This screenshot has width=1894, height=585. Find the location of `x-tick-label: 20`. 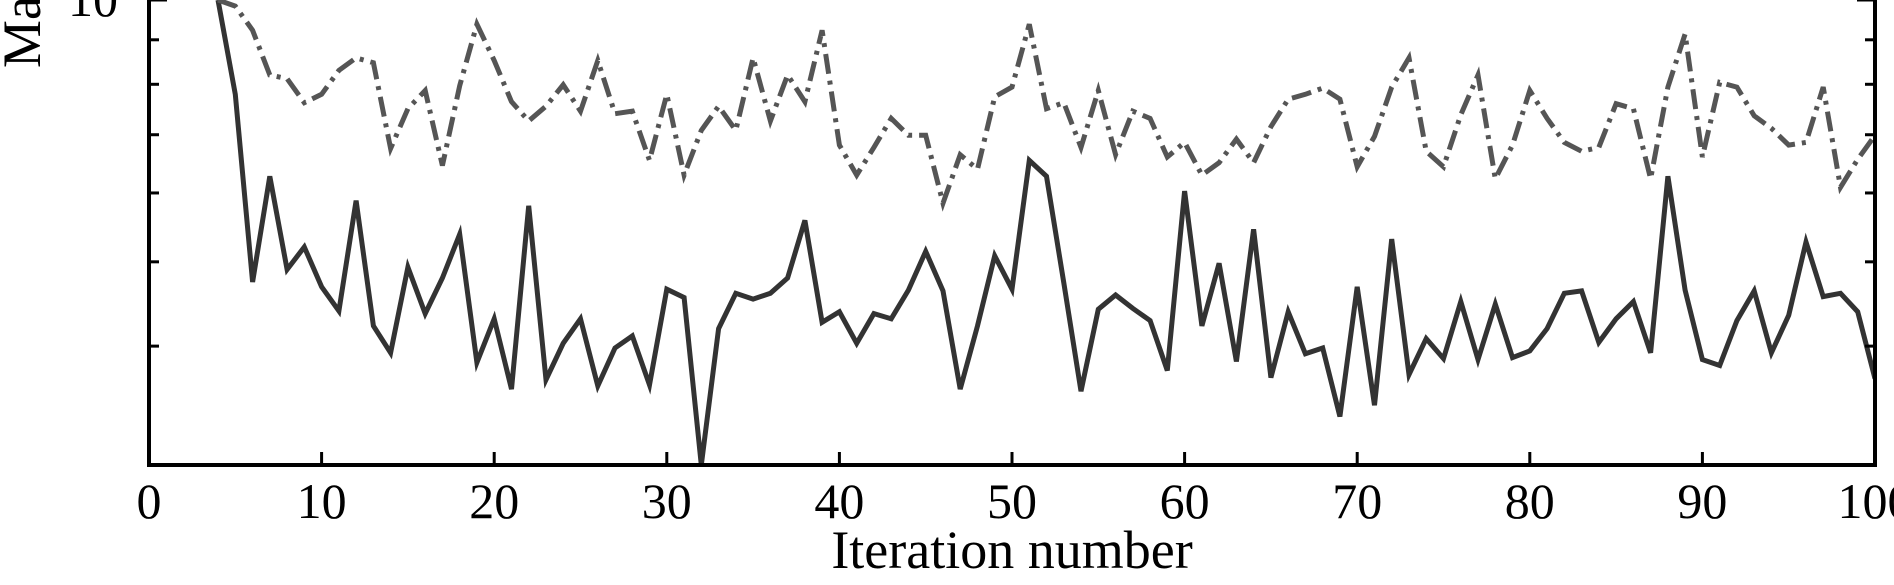

x-tick-label: 20 is located at coordinates (494, 501).